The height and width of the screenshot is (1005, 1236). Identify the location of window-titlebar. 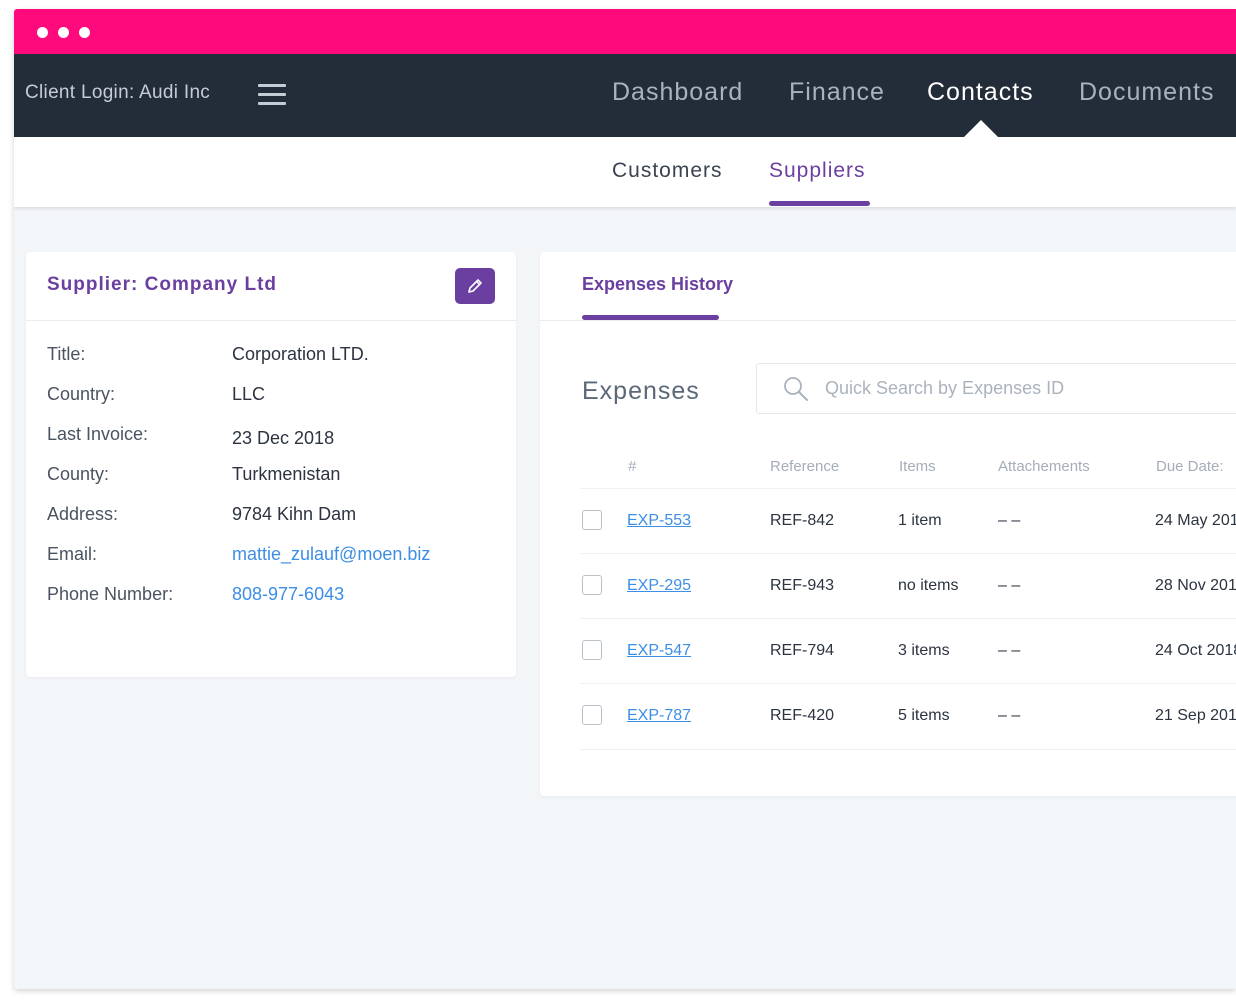
(625, 31).